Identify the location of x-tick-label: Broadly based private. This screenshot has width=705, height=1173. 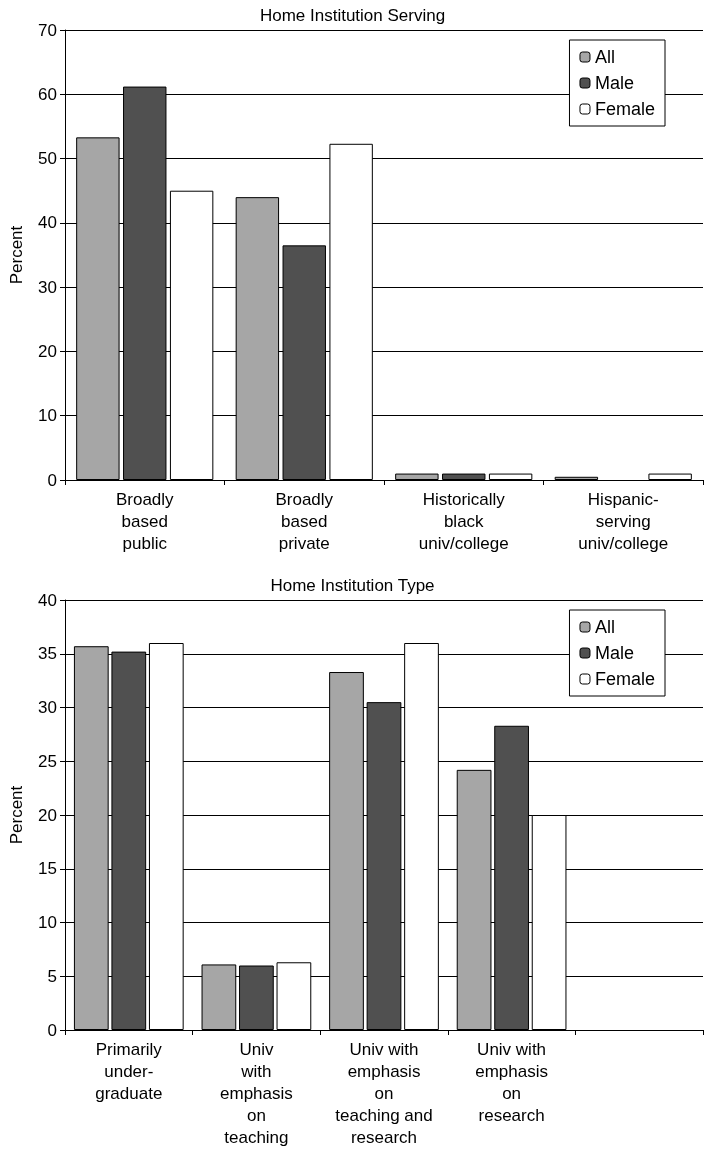
(304, 521).